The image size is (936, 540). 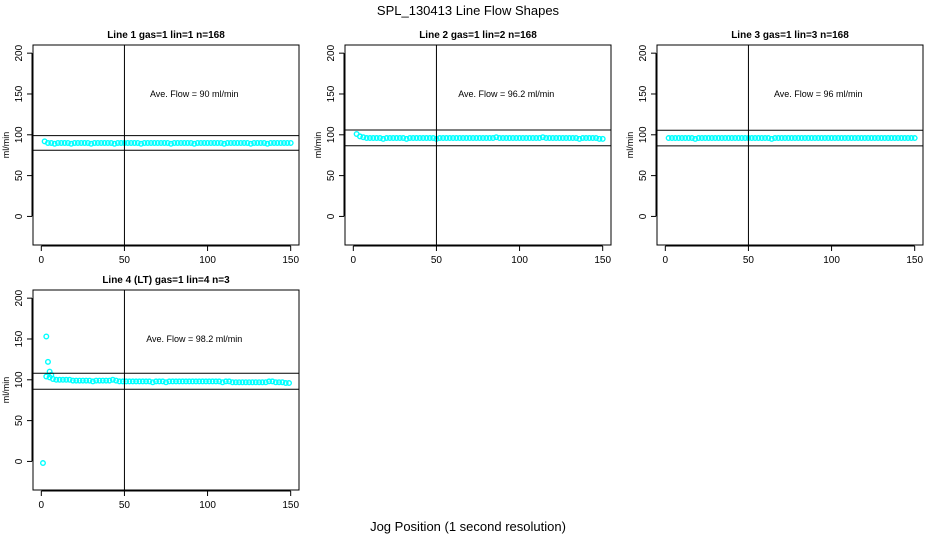 What do you see at coordinates (790, 145) in the screenshot?
I see `plot-frame` at bounding box center [790, 145].